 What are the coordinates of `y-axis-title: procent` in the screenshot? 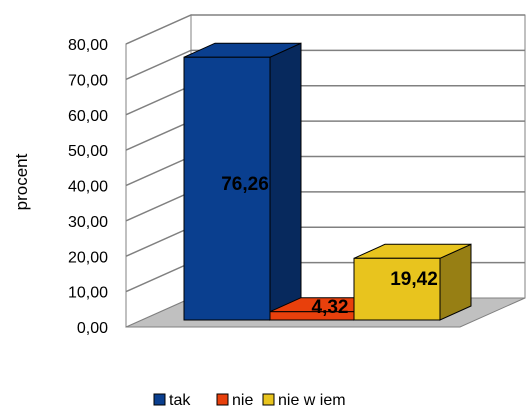 It's located at (21, 181).